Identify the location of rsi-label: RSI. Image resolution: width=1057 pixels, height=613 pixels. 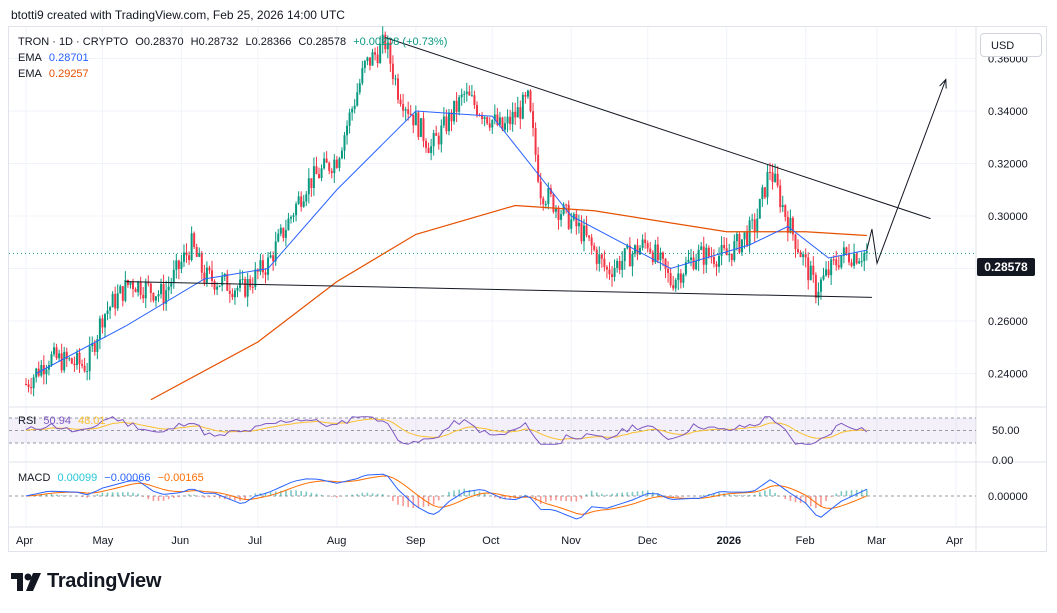
(27, 421).